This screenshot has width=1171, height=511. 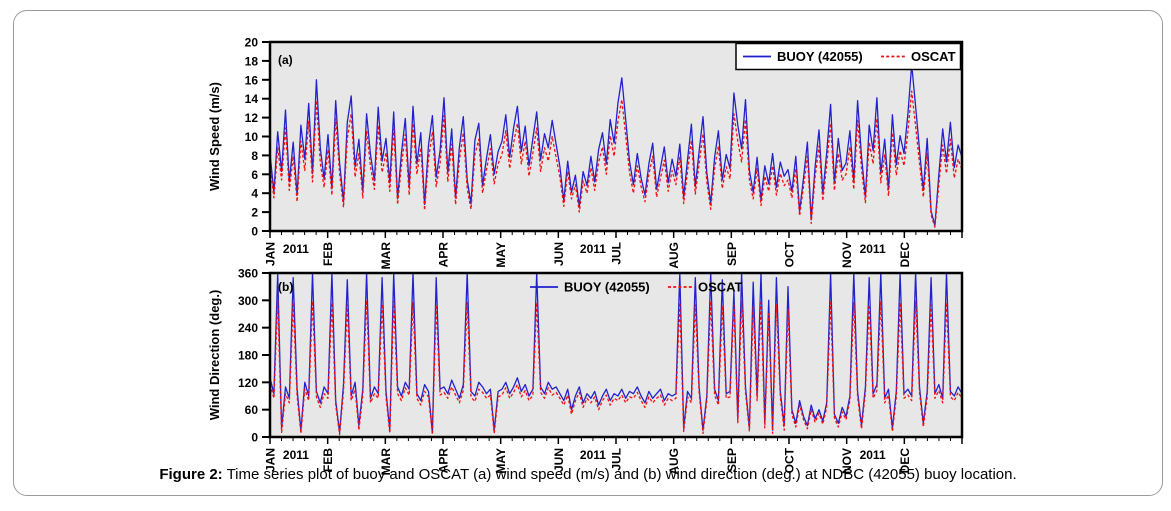 I want to click on y-tick-label: 18, so click(x=252, y=61).